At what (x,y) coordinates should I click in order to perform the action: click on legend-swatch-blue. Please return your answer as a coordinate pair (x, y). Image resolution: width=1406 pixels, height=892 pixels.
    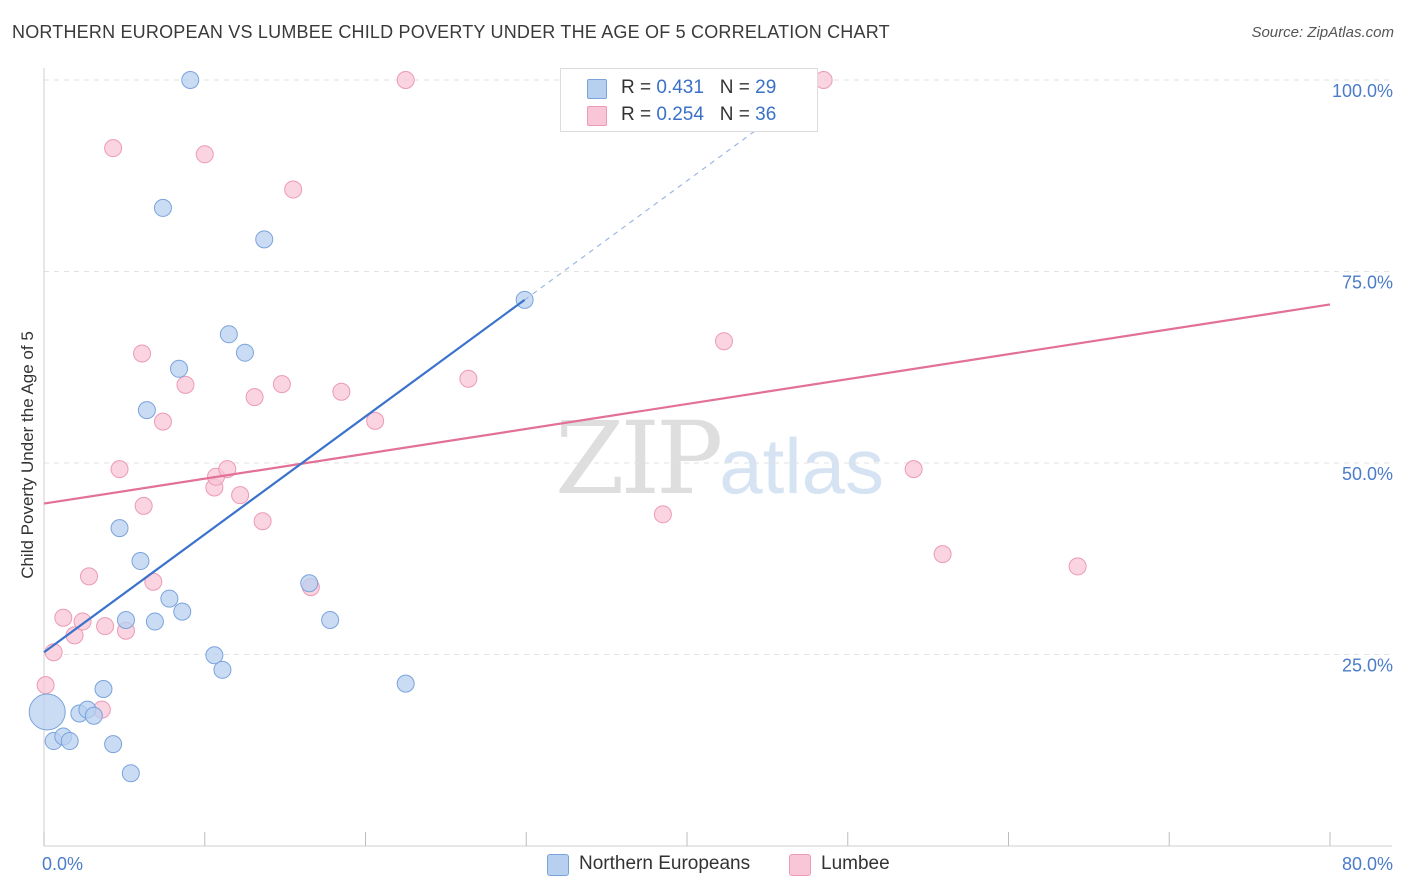
    Looking at the image, I should click on (597, 89).